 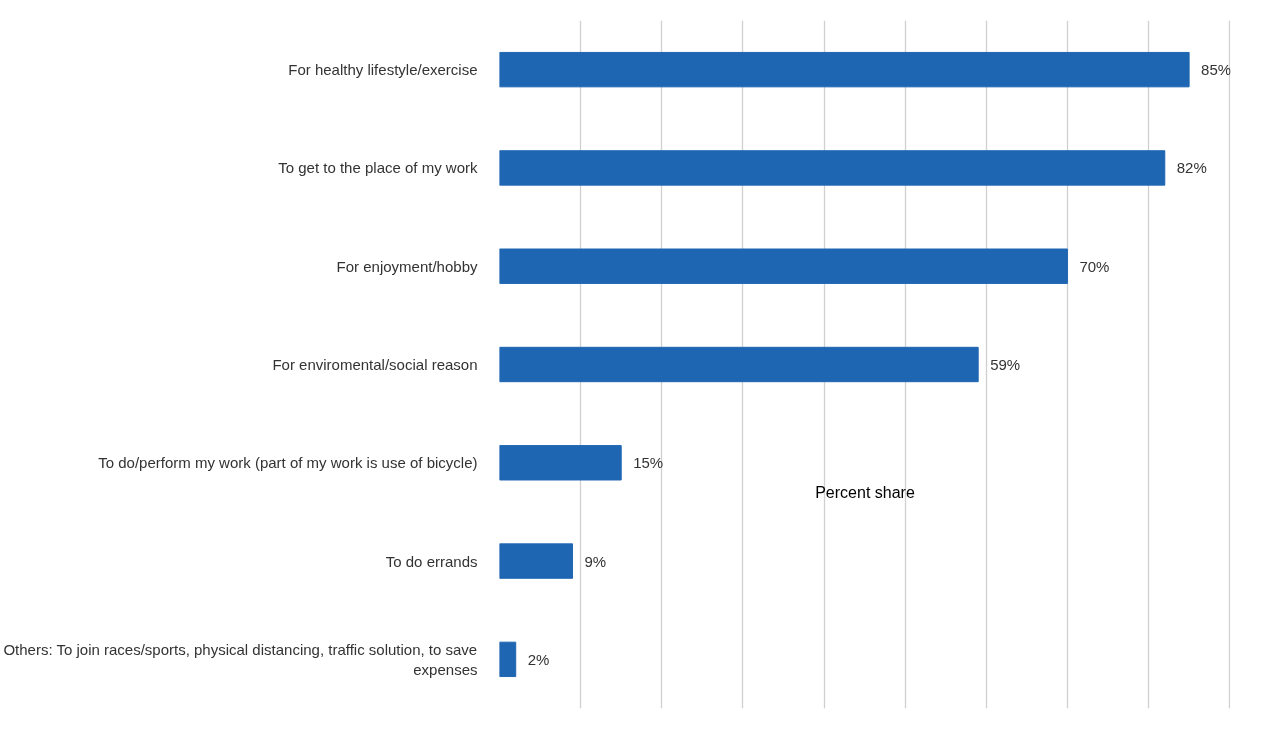 What do you see at coordinates (378, 168) in the screenshot?
I see `y-tick-label: To get to the place of my work` at bounding box center [378, 168].